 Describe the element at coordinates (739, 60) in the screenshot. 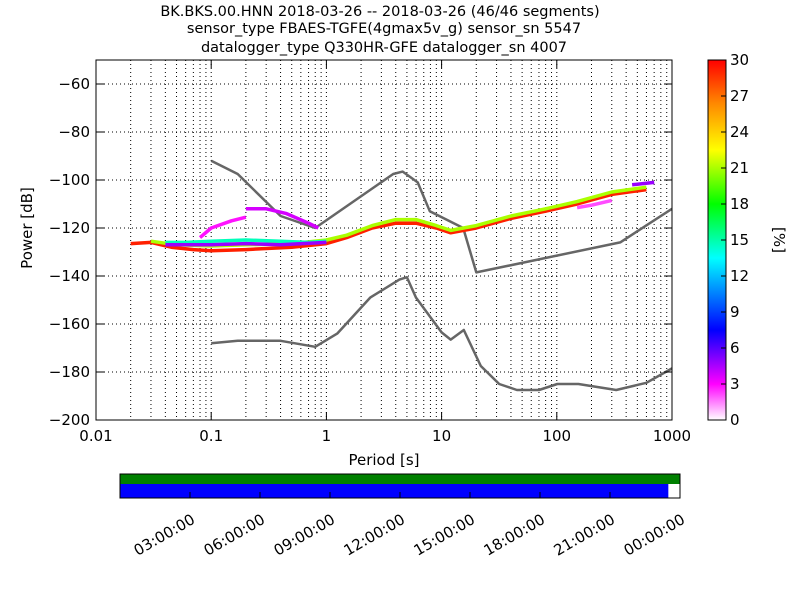

I see `colorbar-tick-label: 30` at that location.